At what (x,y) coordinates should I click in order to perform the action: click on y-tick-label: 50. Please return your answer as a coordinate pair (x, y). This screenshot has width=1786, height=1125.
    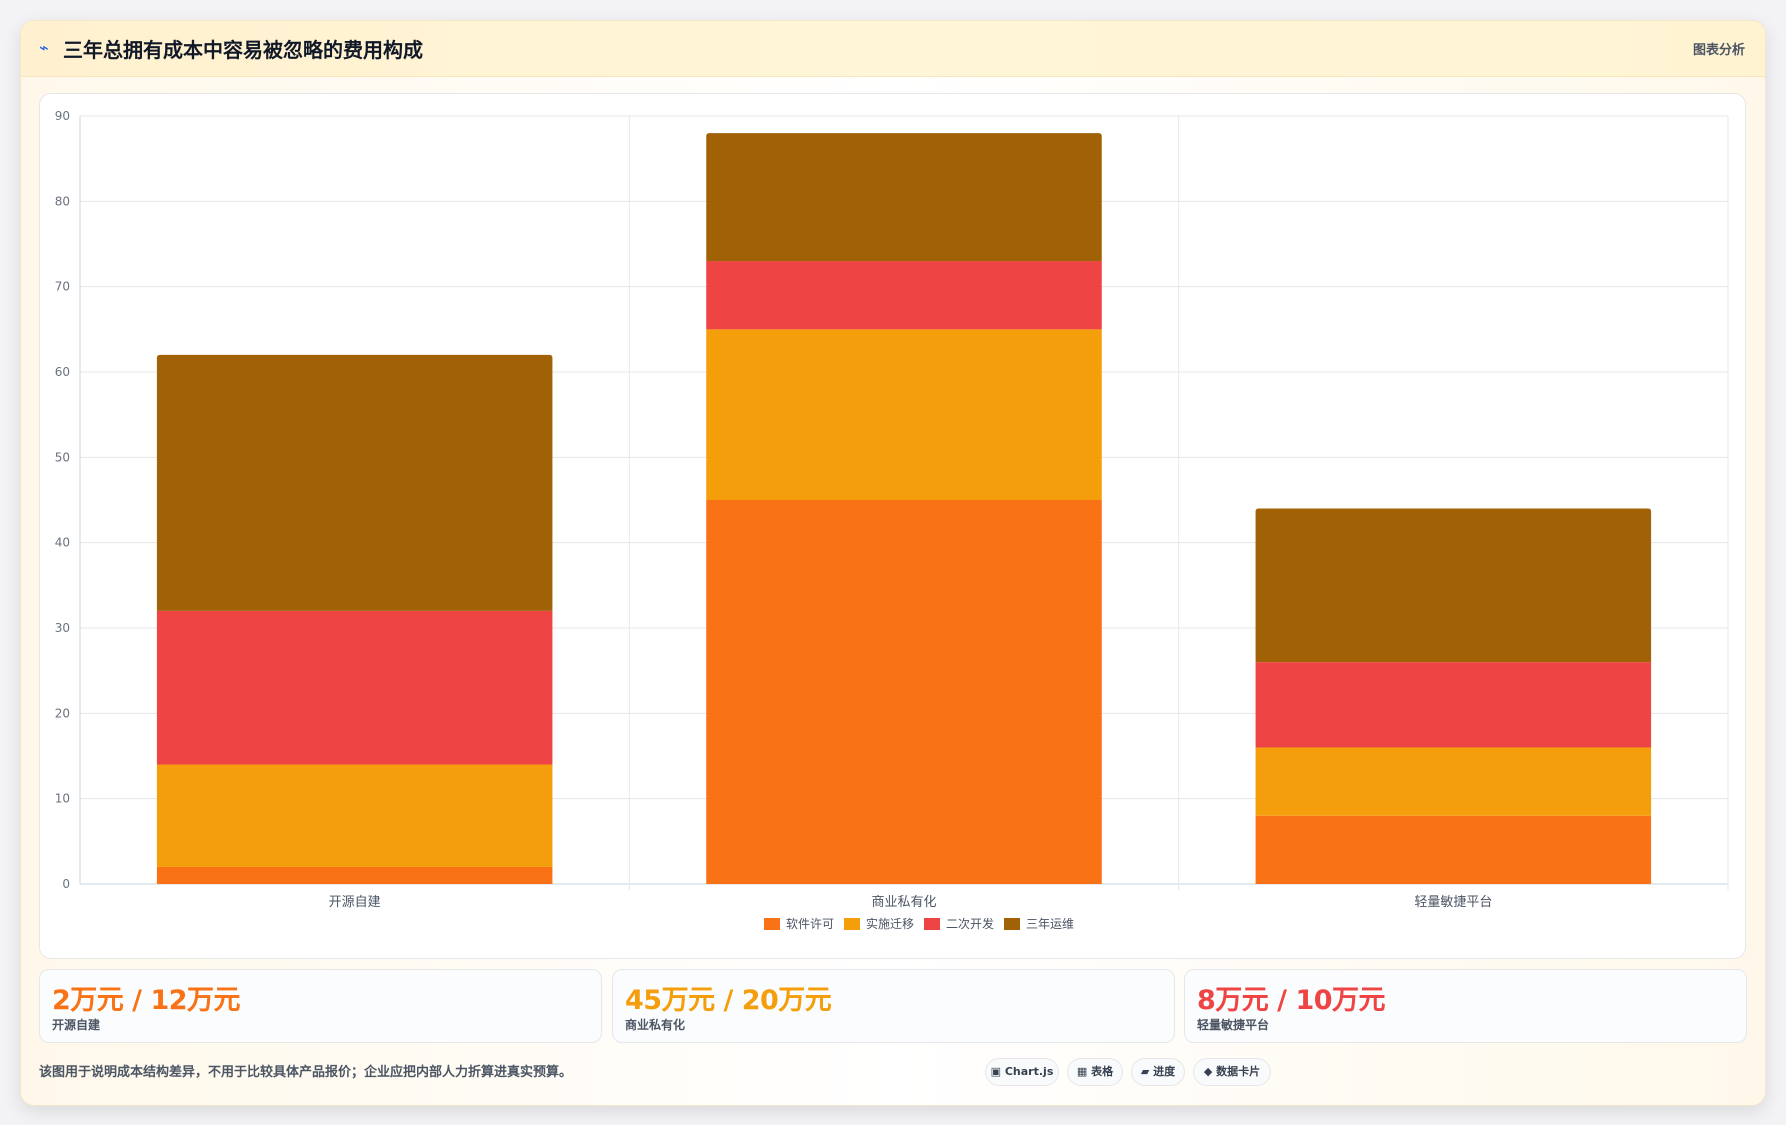
    Looking at the image, I should click on (62, 457).